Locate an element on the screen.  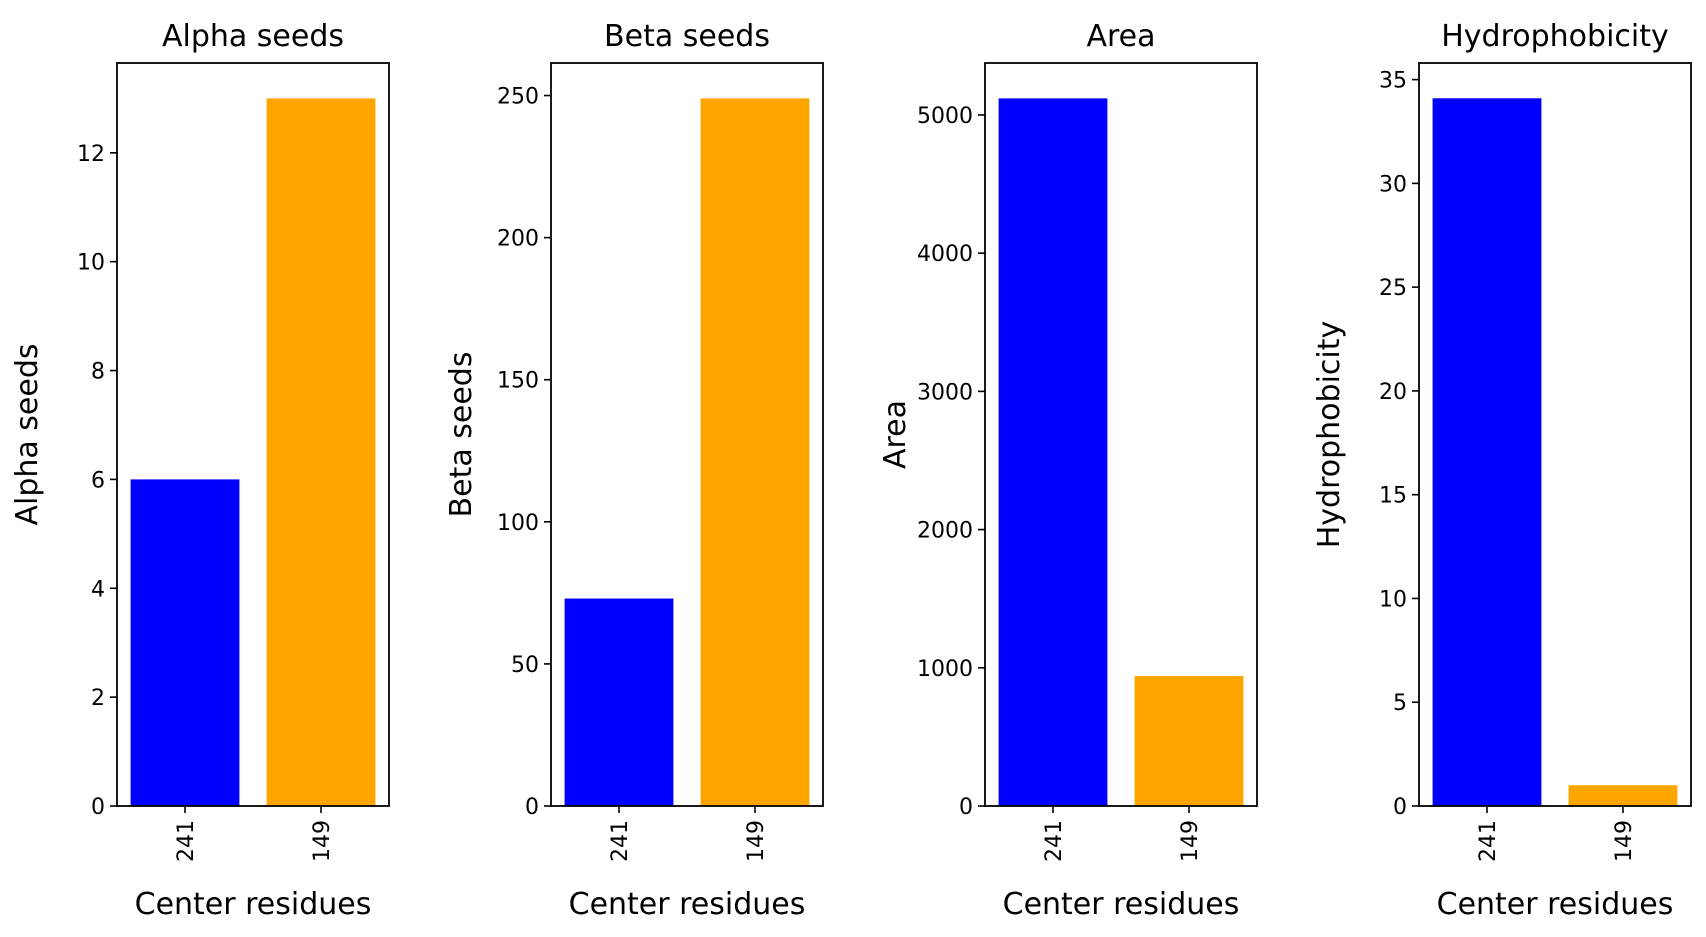
y-tick-label: 8 is located at coordinates (98, 372).